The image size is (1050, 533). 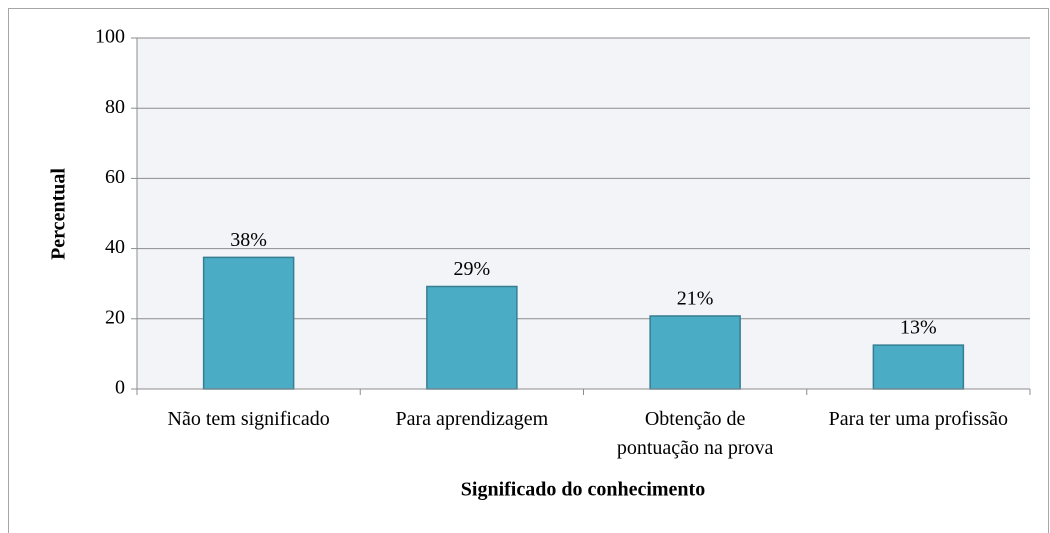 I want to click on y-tick-label: 0, so click(x=120, y=388).